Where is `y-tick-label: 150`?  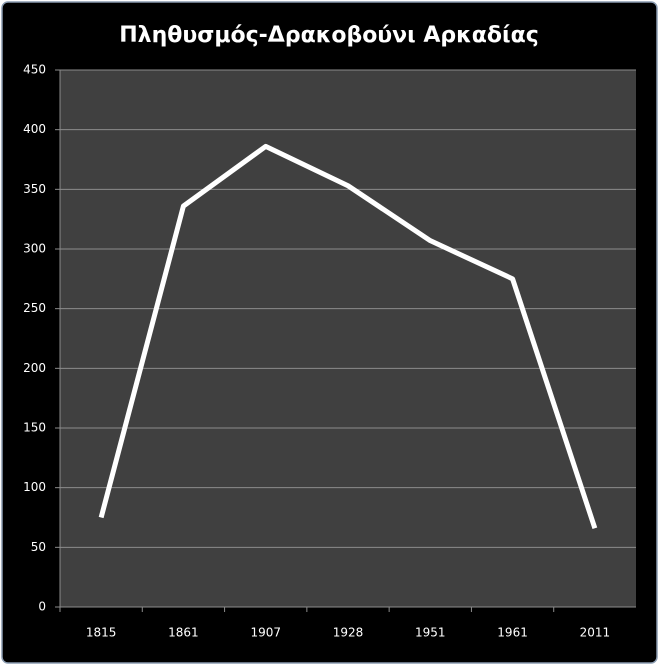 y-tick-label: 150 is located at coordinates (34, 428).